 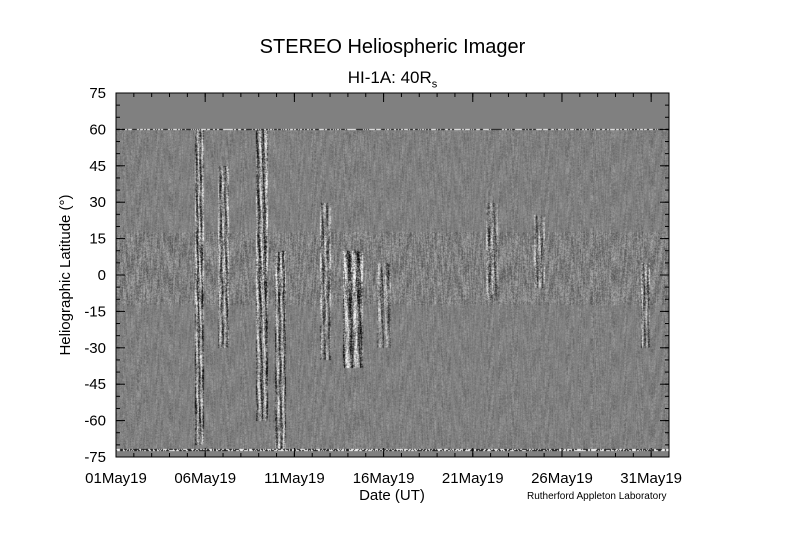 What do you see at coordinates (97, 93) in the screenshot?
I see `y-tick-label: 75` at bounding box center [97, 93].